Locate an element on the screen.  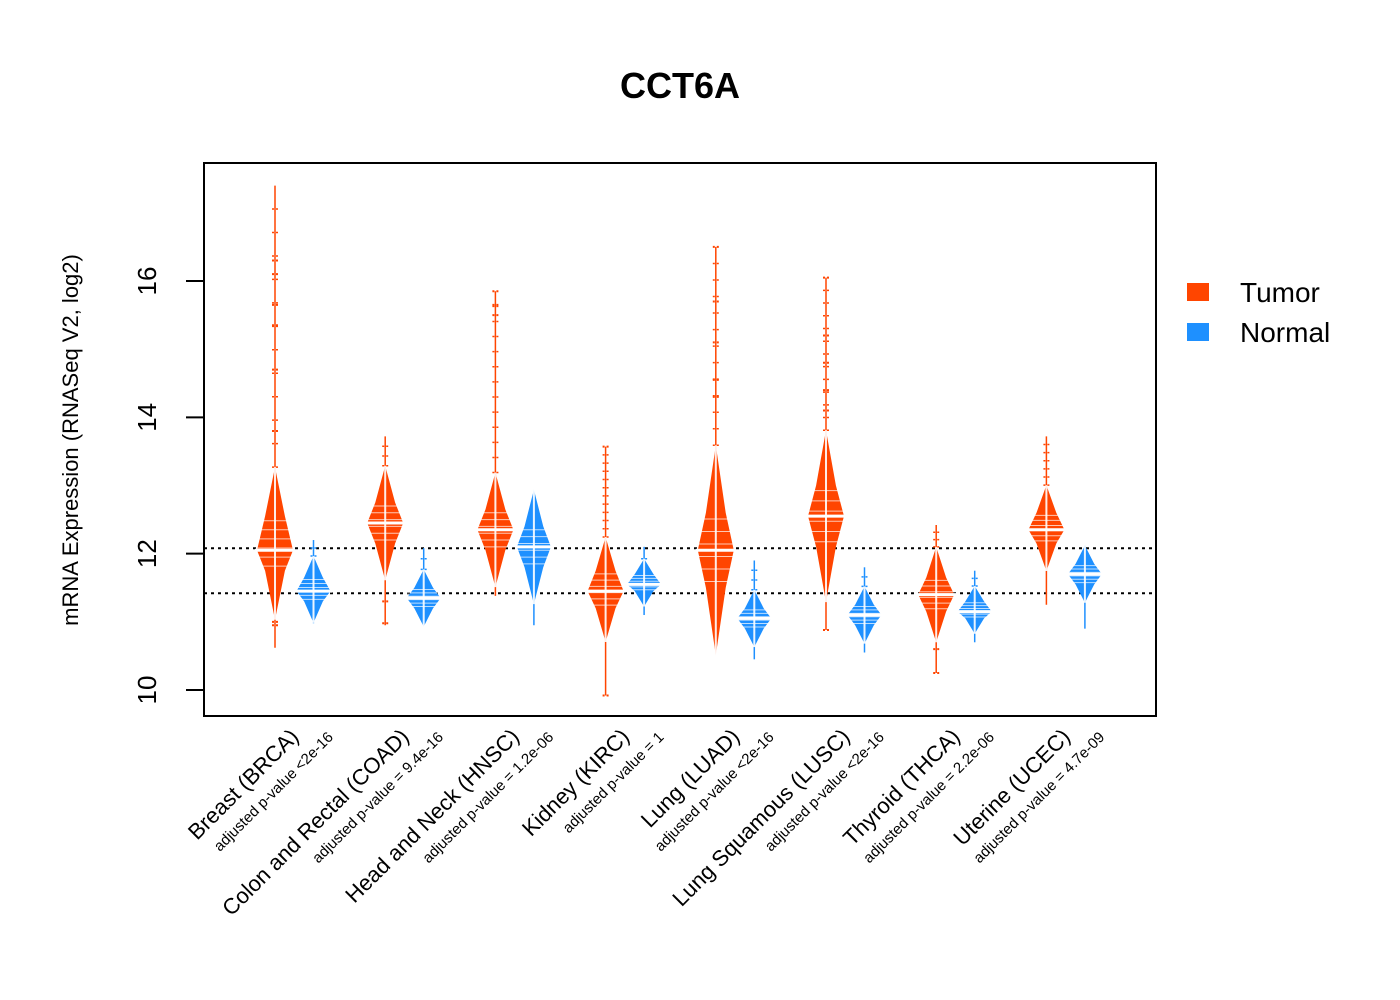
y-tick-label: 14 is located at coordinates (147, 417).